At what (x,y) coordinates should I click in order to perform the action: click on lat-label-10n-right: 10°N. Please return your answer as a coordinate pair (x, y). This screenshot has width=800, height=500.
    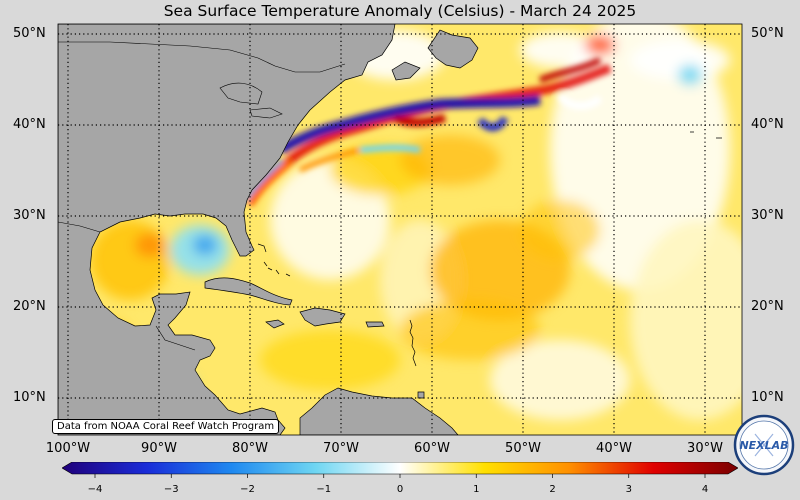
    Looking at the image, I should click on (767, 397).